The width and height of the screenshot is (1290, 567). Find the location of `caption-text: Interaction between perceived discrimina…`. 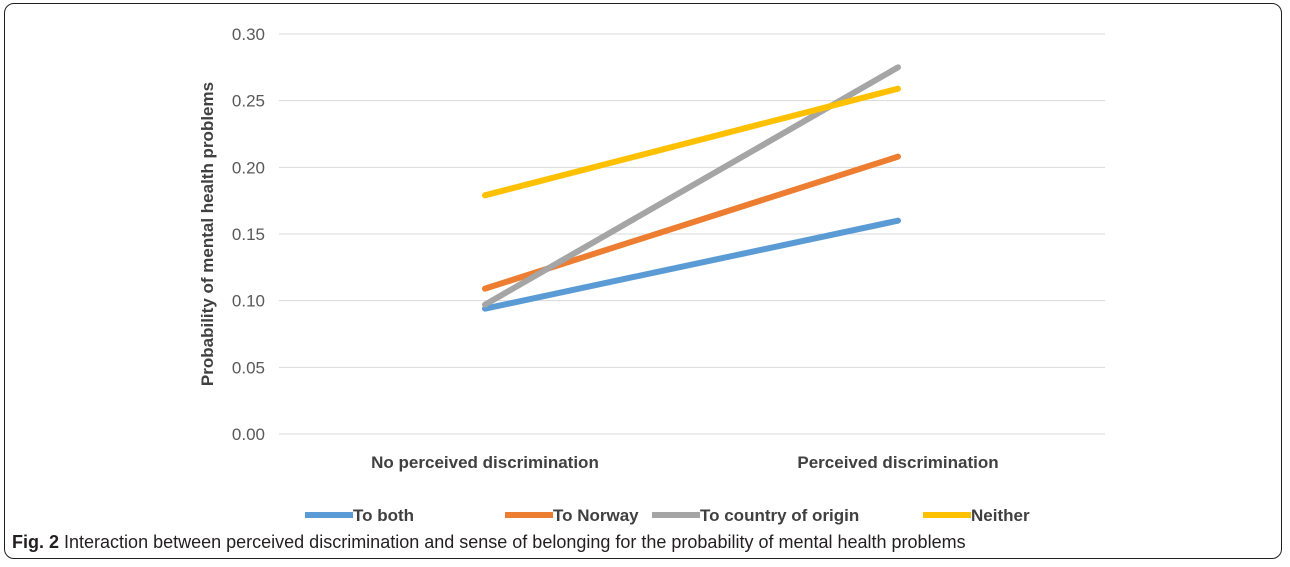

caption-text: Interaction between perceived discrimina… is located at coordinates (515, 542).